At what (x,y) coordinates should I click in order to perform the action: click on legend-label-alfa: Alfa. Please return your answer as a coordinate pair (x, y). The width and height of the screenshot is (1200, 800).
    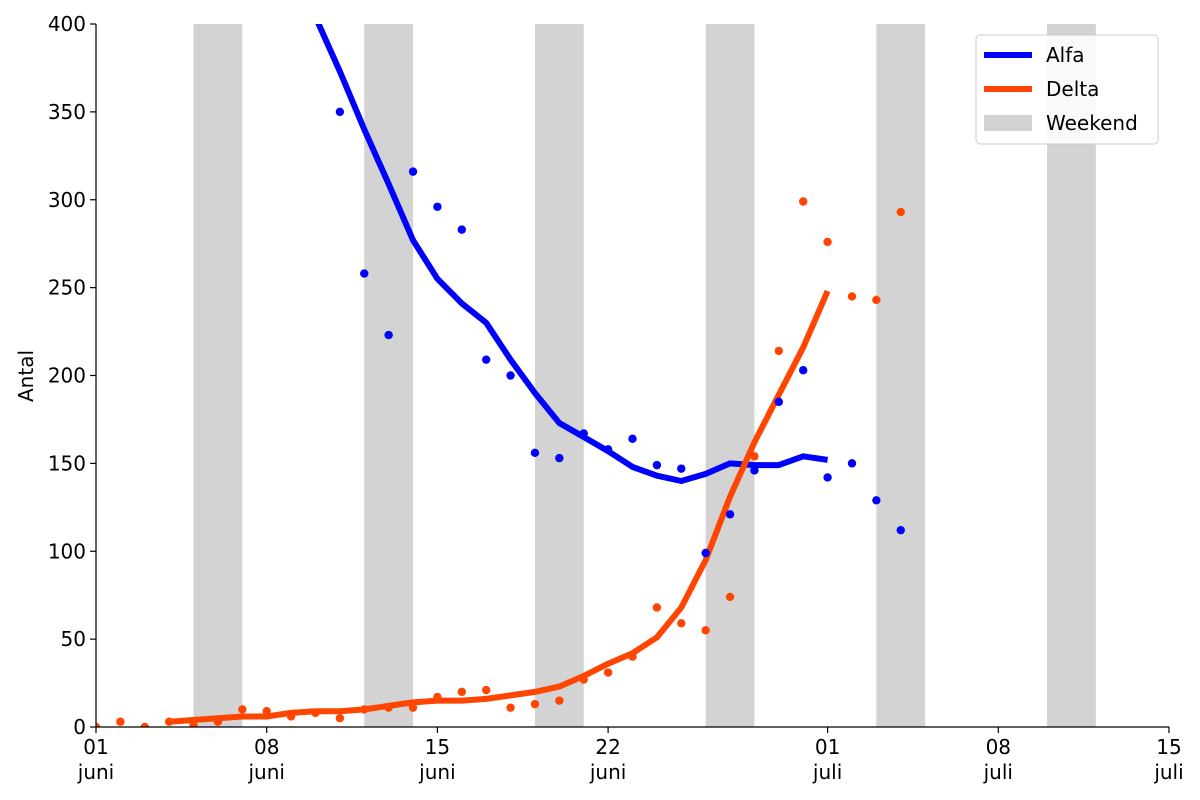
    Looking at the image, I should click on (1065, 55).